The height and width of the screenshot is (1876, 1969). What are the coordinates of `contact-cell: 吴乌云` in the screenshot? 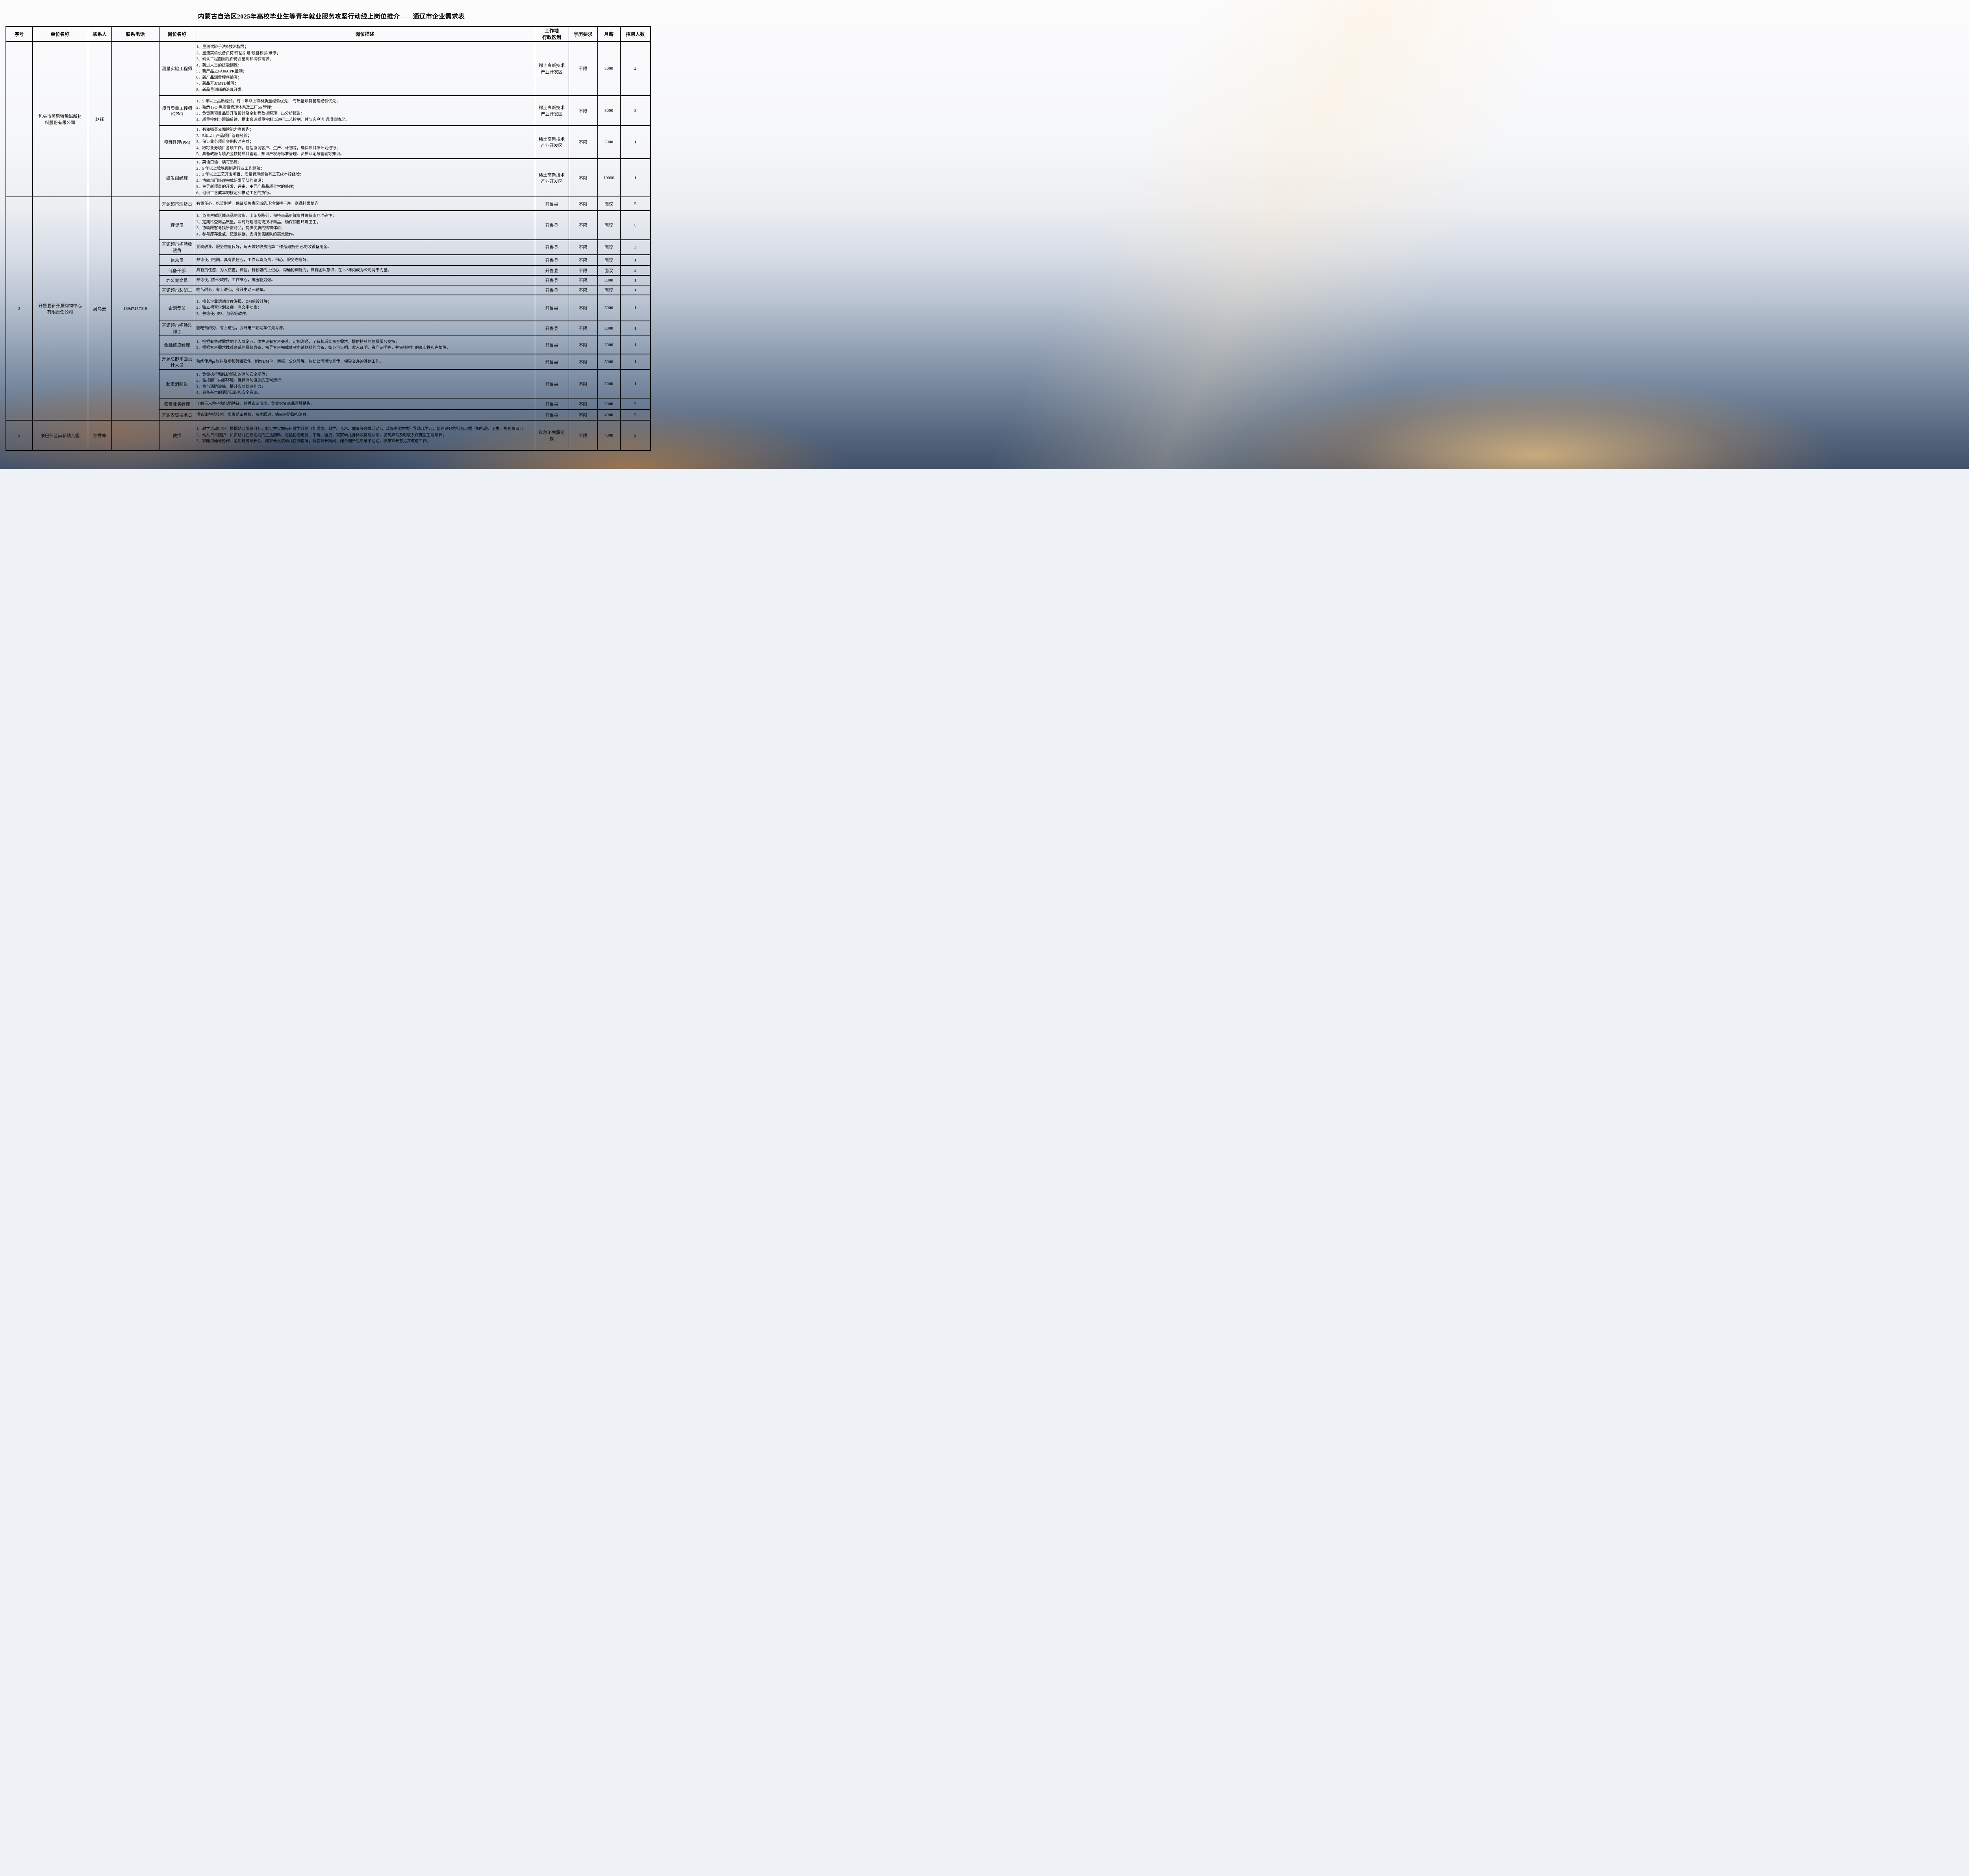 It's located at (99, 308).